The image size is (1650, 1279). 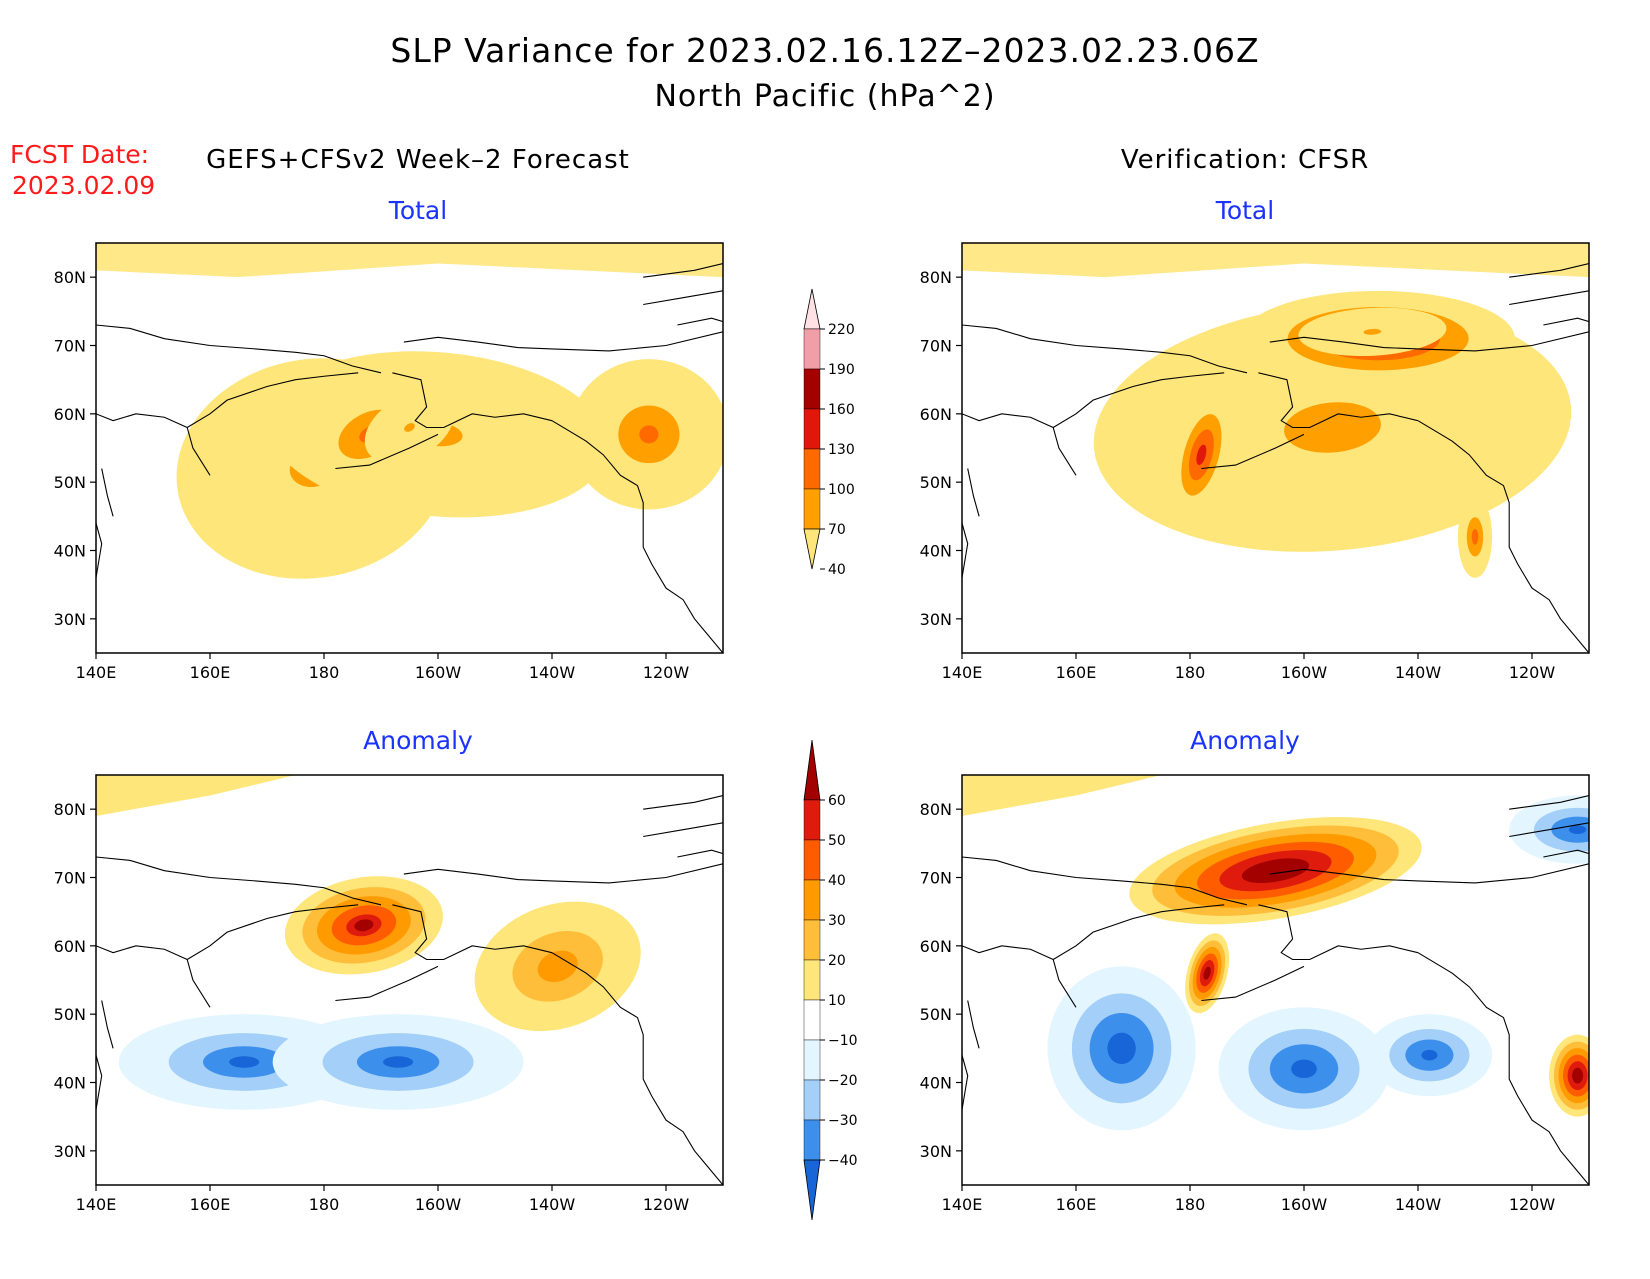 What do you see at coordinates (70, 482) in the screenshot?
I see `lat-label-forecast-total-3: 50N` at bounding box center [70, 482].